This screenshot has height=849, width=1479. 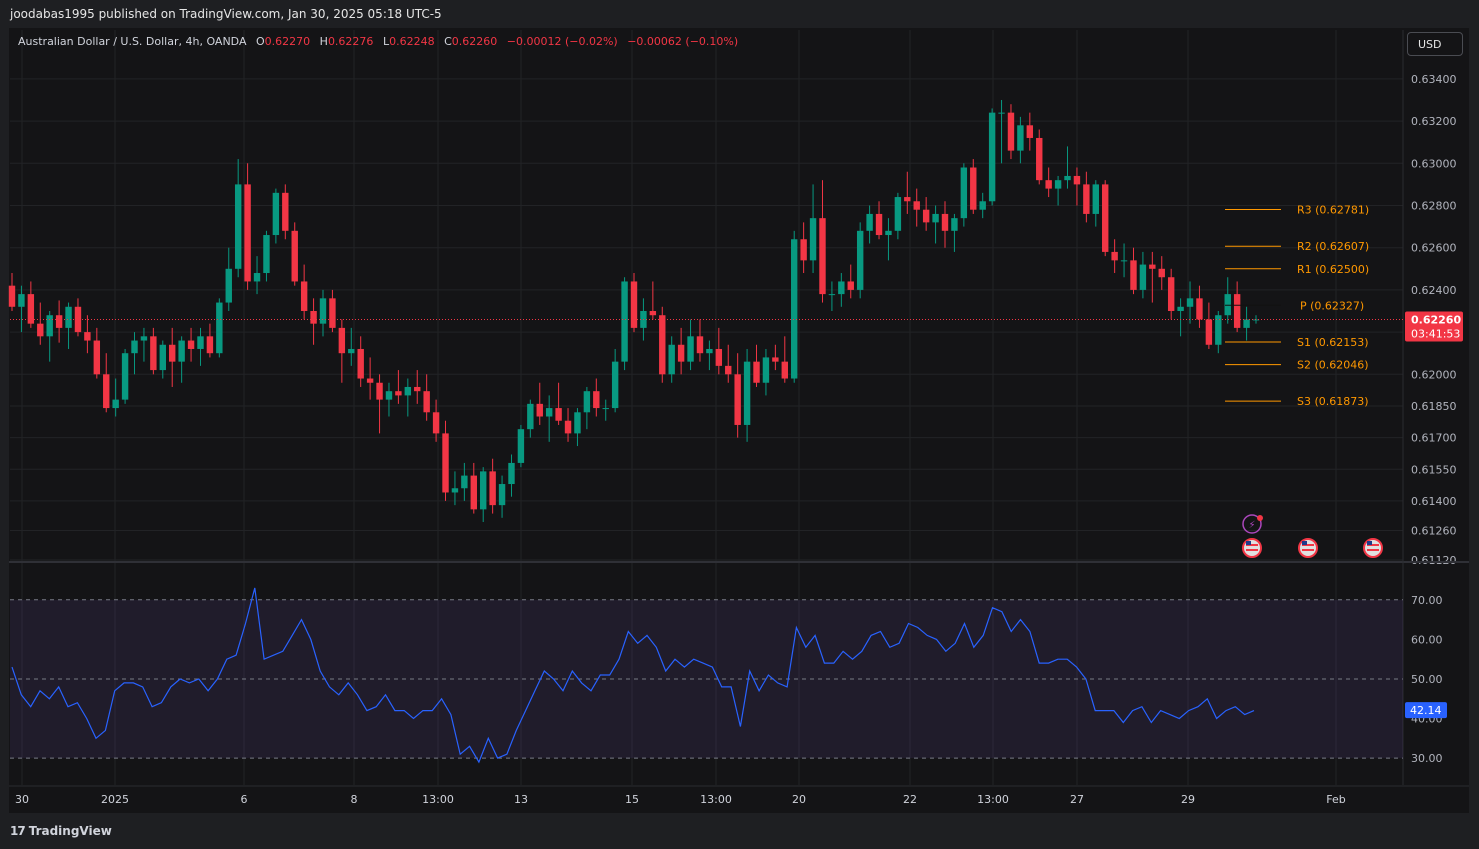 I want to click on event-dot-icon, so click(x=1260, y=518).